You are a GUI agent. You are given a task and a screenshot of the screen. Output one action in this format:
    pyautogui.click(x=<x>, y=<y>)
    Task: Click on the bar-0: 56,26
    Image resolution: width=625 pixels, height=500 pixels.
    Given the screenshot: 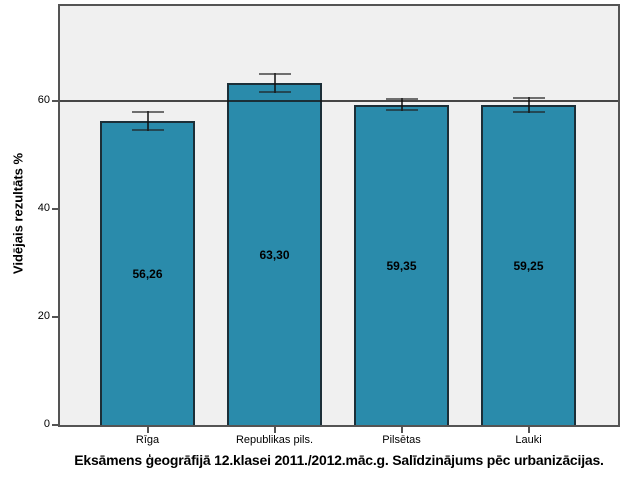 What is the action you would take?
    pyautogui.click(x=147, y=273)
    